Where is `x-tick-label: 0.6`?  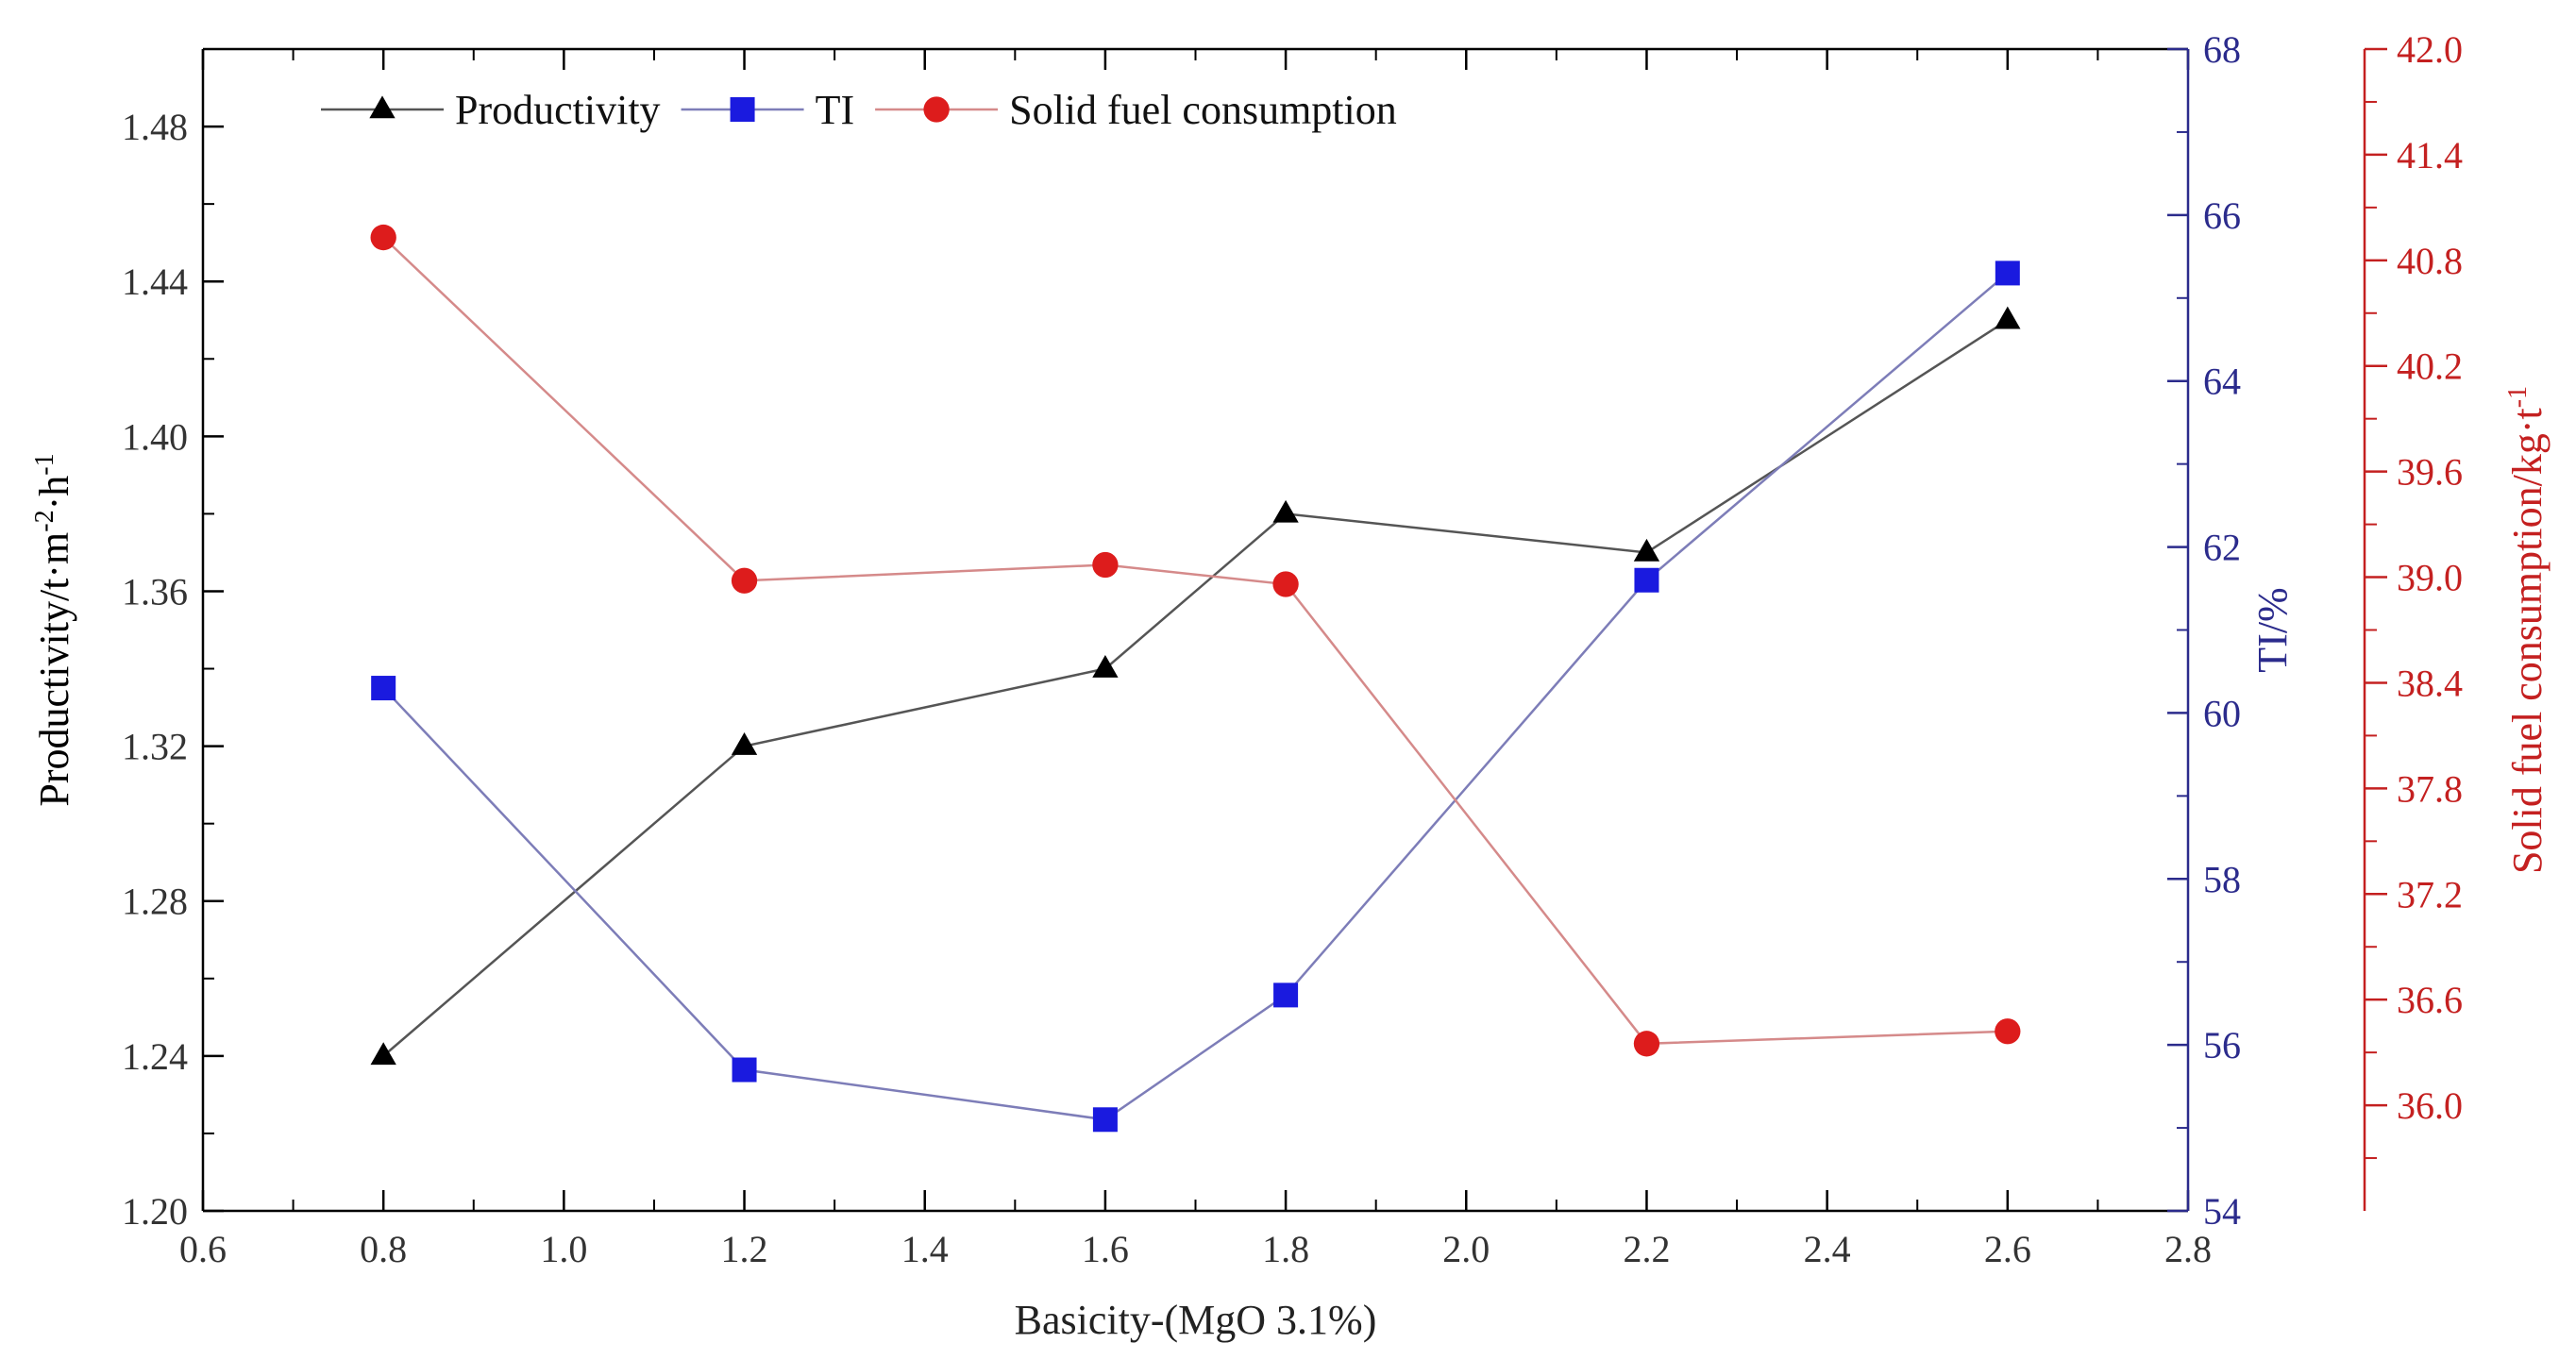 x-tick-label: 0.6 is located at coordinates (203, 1249).